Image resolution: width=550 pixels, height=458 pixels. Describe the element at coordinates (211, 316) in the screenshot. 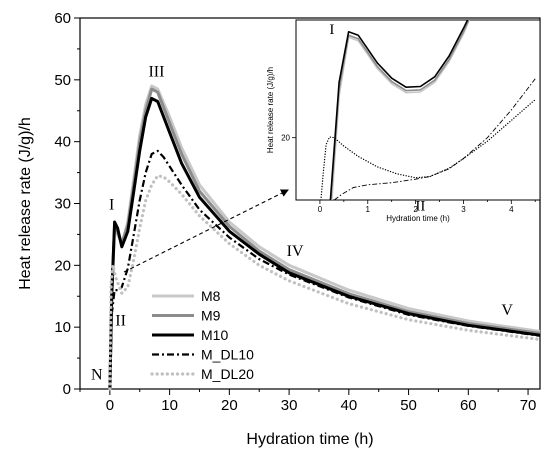

I see `legend-label: M9` at that location.